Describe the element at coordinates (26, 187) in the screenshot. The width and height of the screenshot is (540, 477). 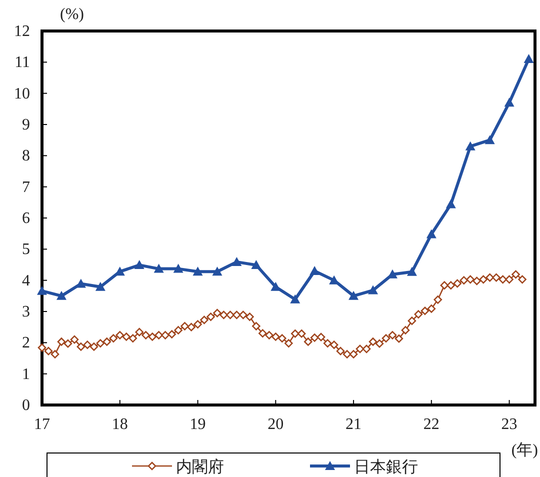
I see `y-tick-label: 7` at that location.